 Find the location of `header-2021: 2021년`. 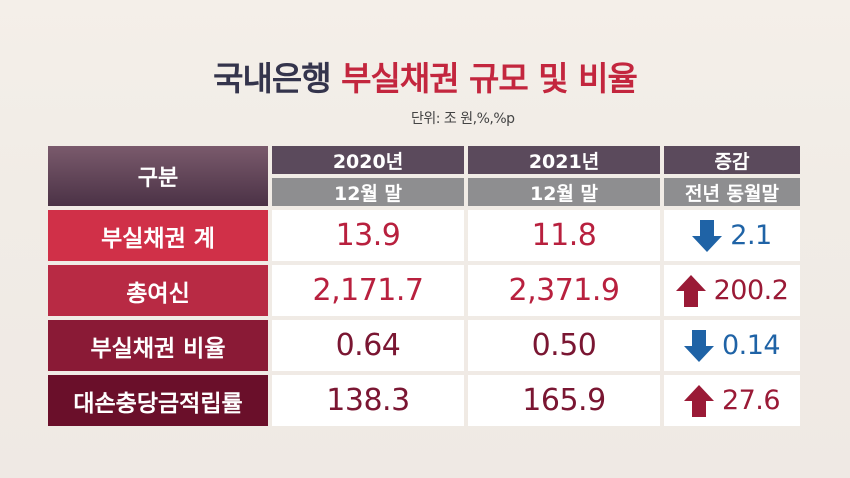

header-2021: 2021년 is located at coordinates (564, 160).